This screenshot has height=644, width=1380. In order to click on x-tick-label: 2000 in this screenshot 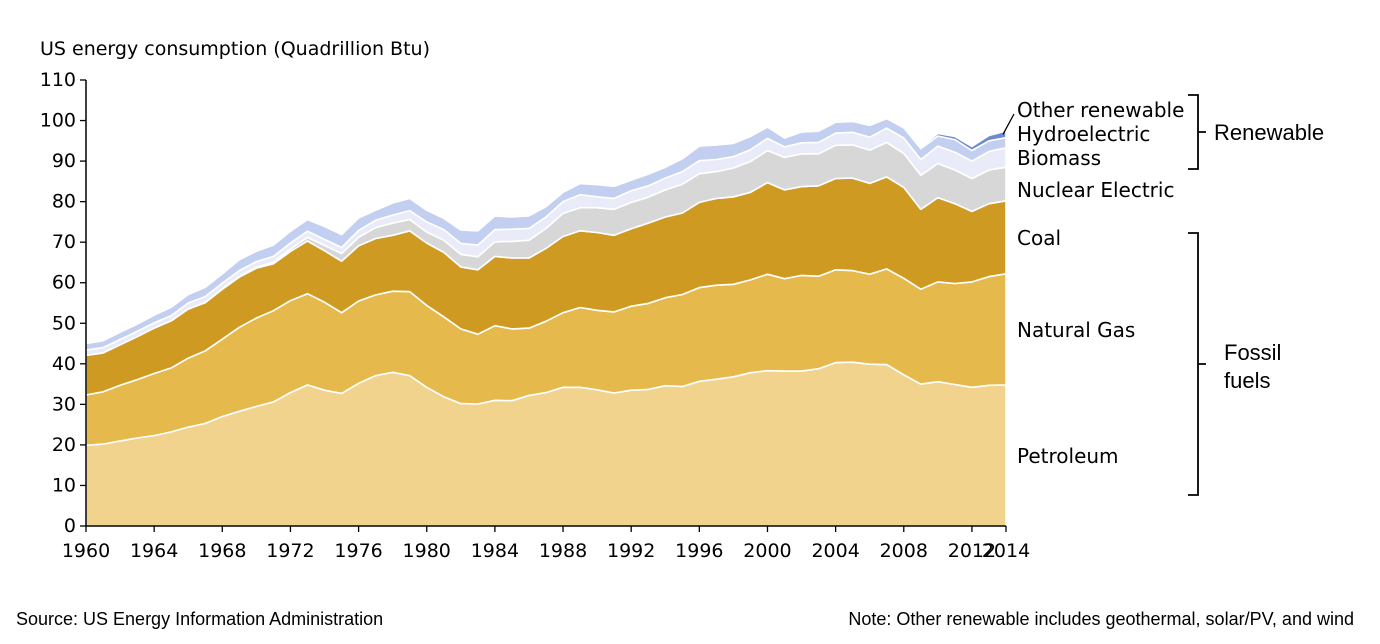, I will do `click(767, 551)`.